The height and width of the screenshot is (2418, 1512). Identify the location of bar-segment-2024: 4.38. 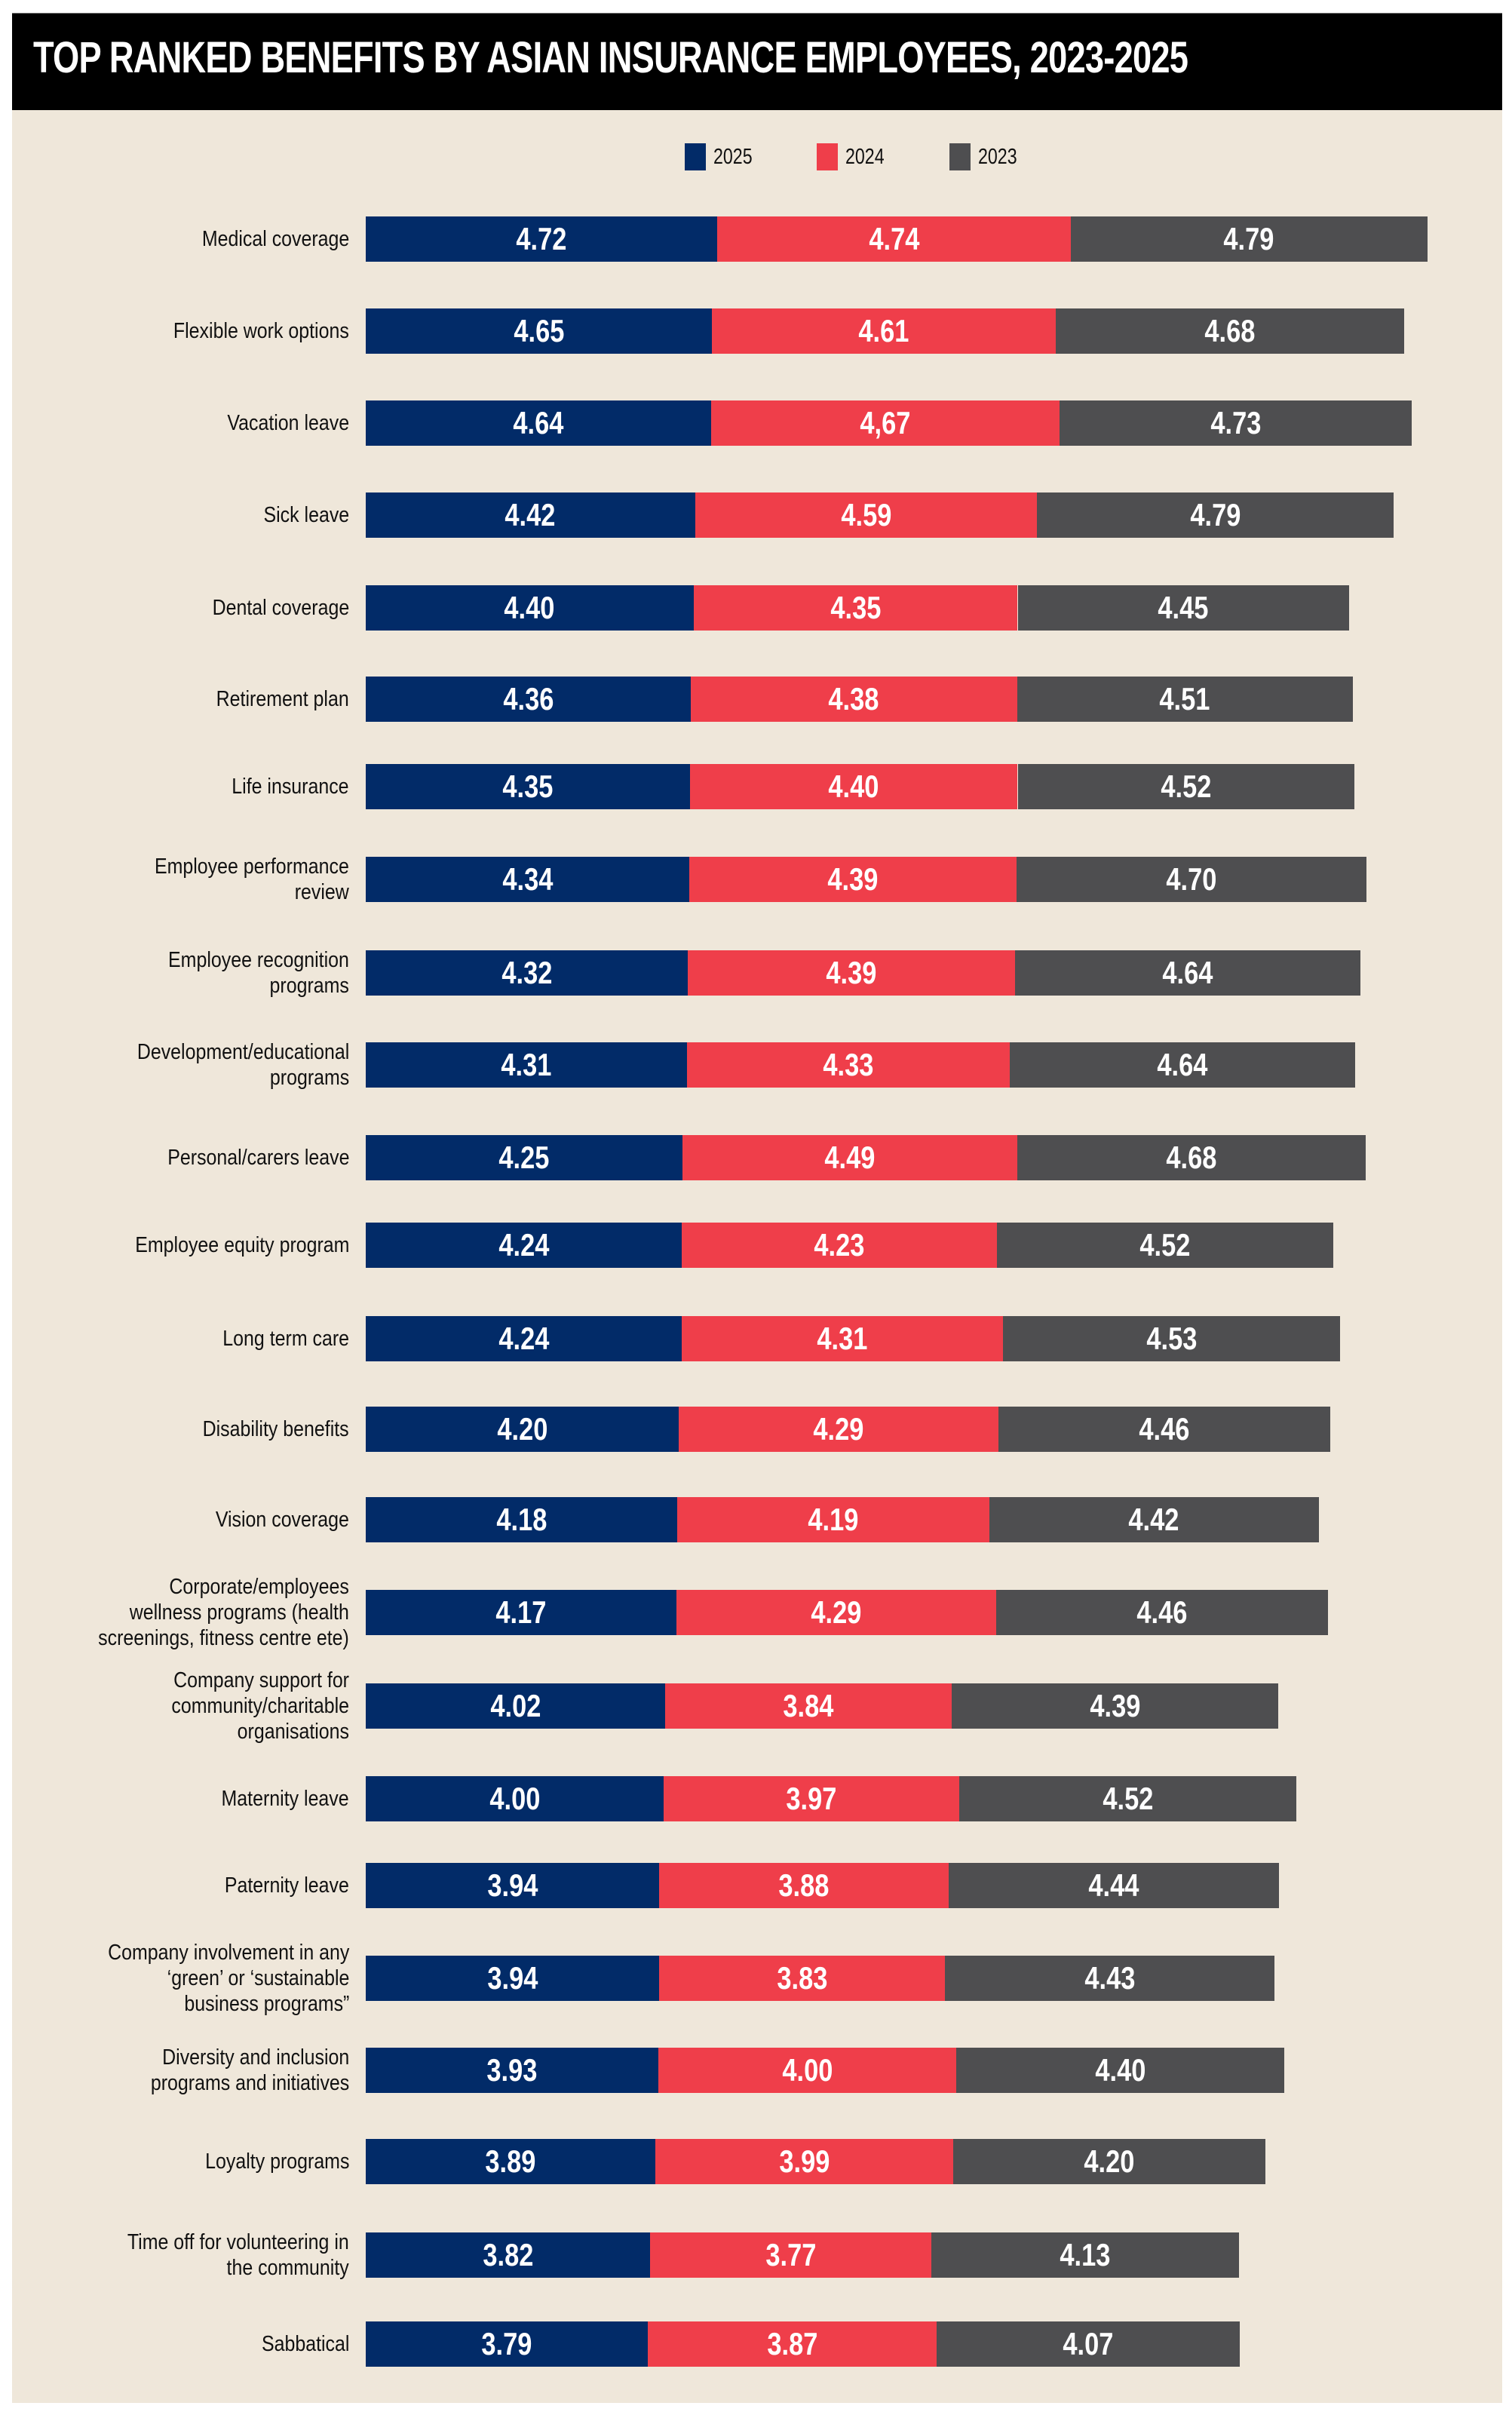
(853, 699).